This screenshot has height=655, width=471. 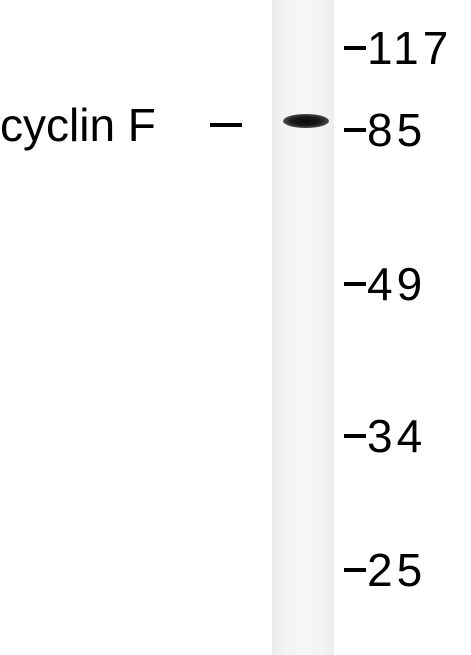 I want to click on marker-label: 25, so click(x=397, y=570).